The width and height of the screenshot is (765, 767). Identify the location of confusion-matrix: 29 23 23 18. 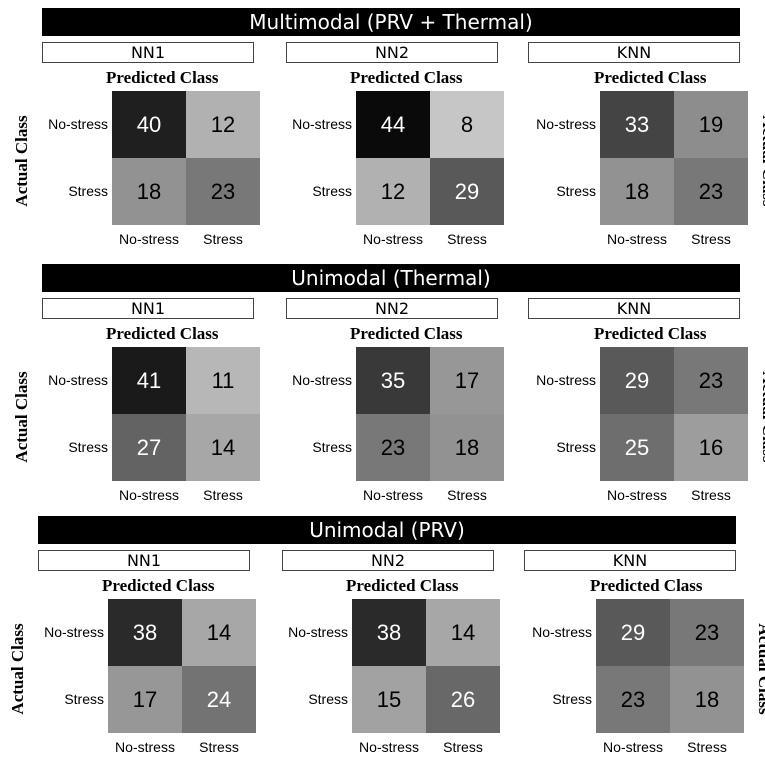
(670, 666).